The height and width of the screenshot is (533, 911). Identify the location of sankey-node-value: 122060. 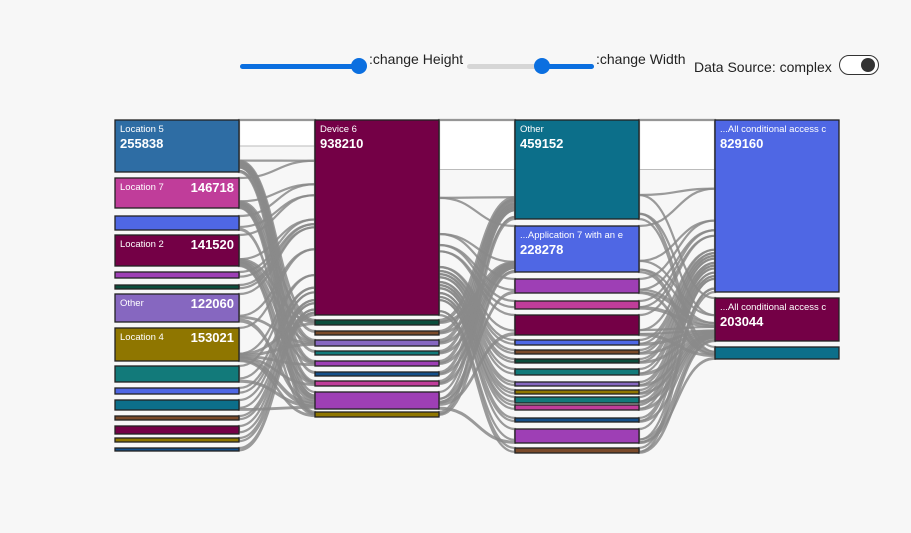
(212, 303).